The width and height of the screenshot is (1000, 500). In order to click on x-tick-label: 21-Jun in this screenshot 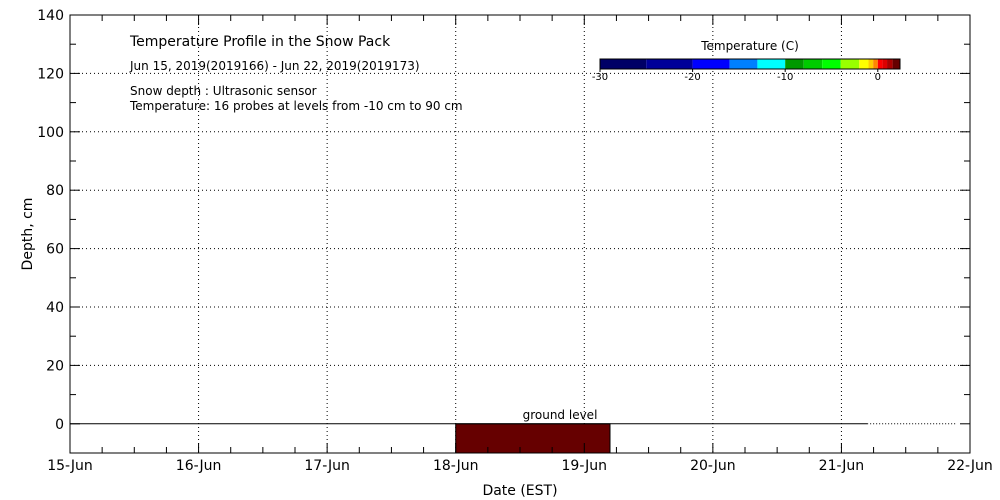, I will do `click(842, 466)`.